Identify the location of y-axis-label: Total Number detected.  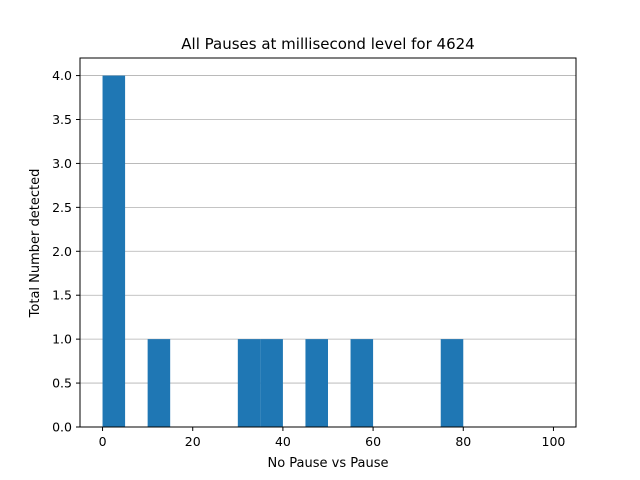
(35, 244).